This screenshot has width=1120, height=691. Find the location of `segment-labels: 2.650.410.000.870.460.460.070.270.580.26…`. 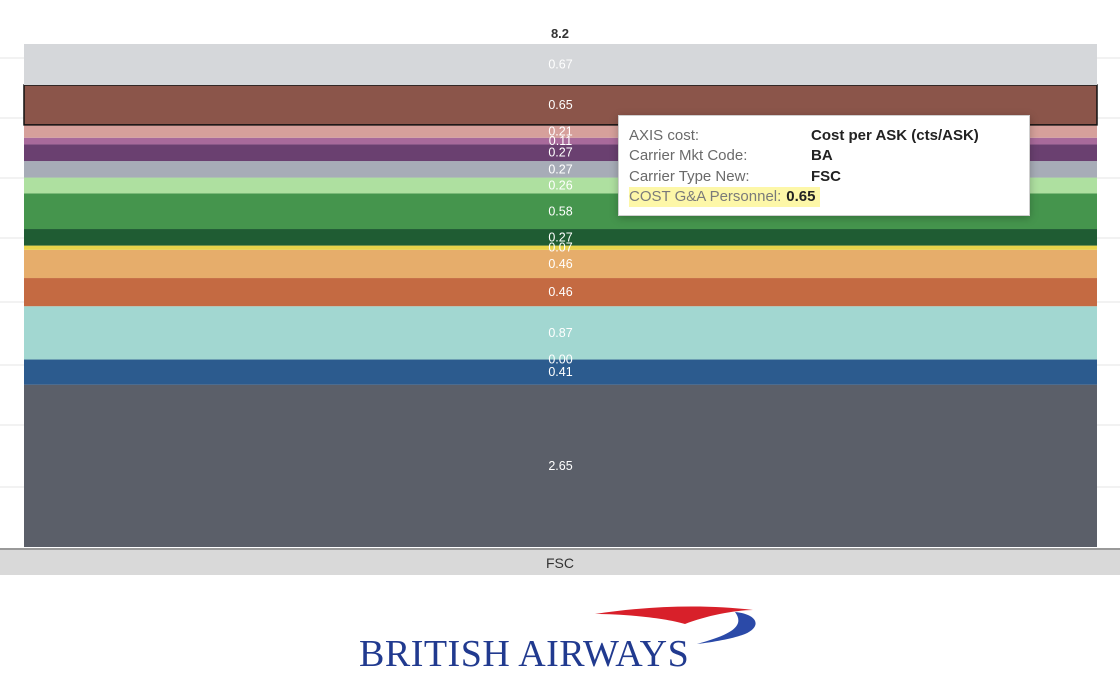

segment-labels: 2.650.410.000.870.460.460.070.270.580.26… is located at coordinates (560, 265).